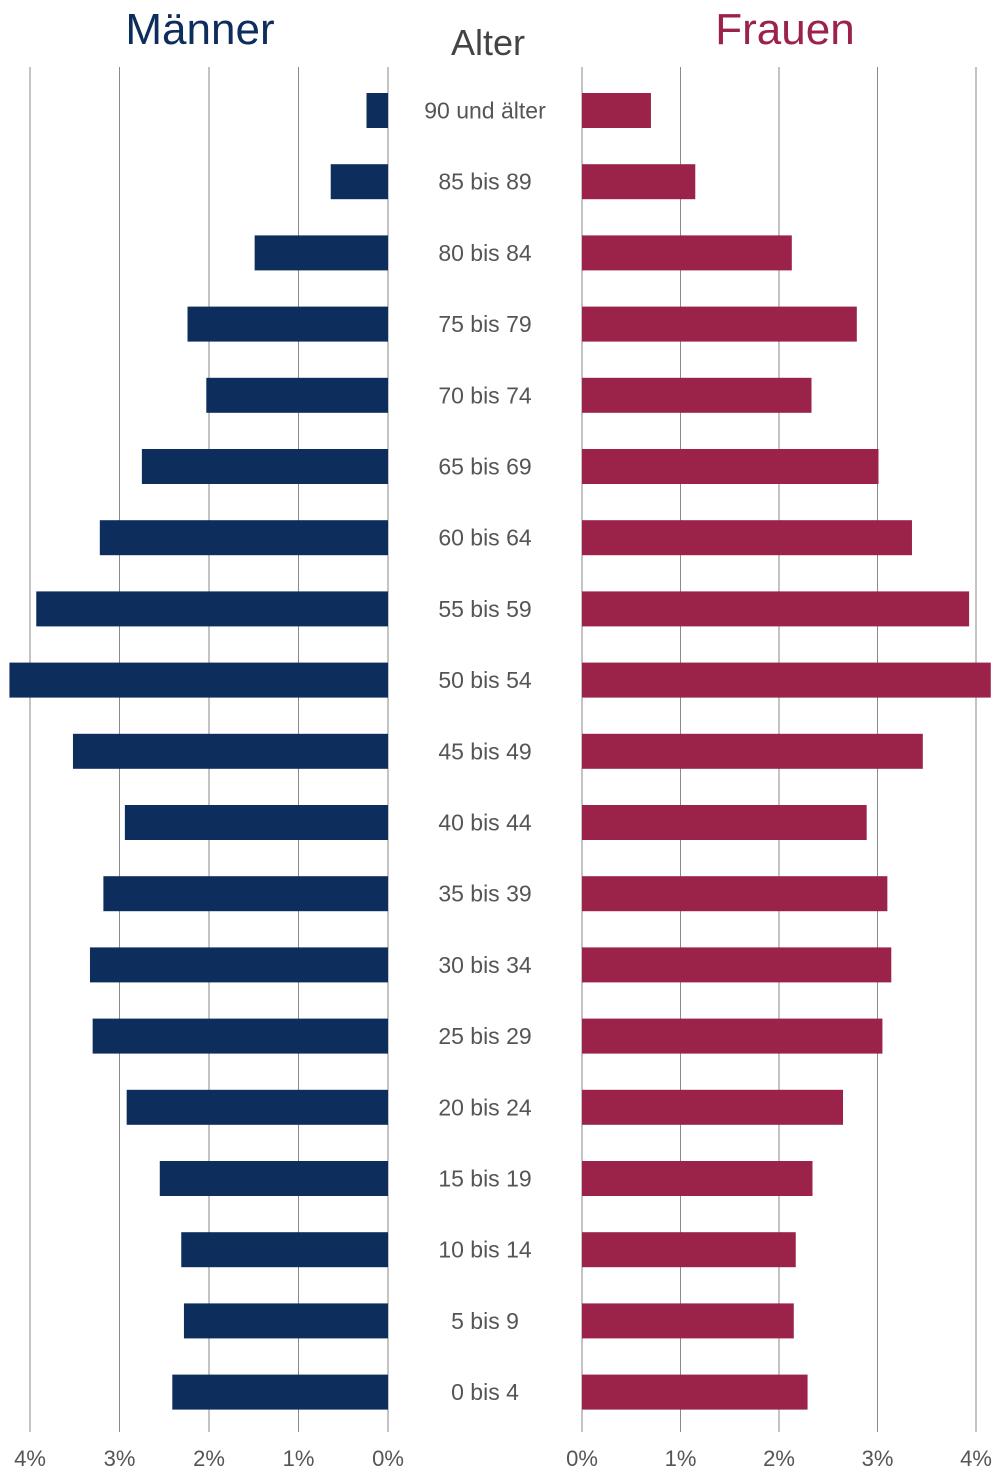  What do you see at coordinates (485, 1392) in the screenshot?
I see `age-category-label: 0 bis 4` at bounding box center [485, 1392].